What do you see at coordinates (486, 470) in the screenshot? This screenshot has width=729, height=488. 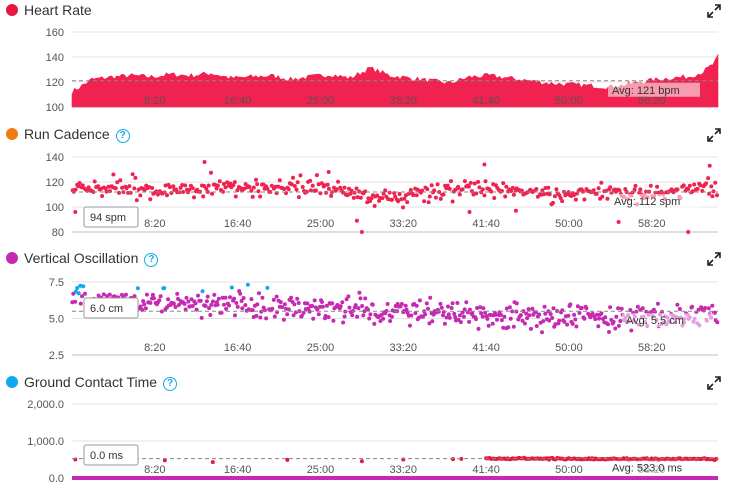 I see `x-tick-label: 41:40` at bounding box center [486, 470].